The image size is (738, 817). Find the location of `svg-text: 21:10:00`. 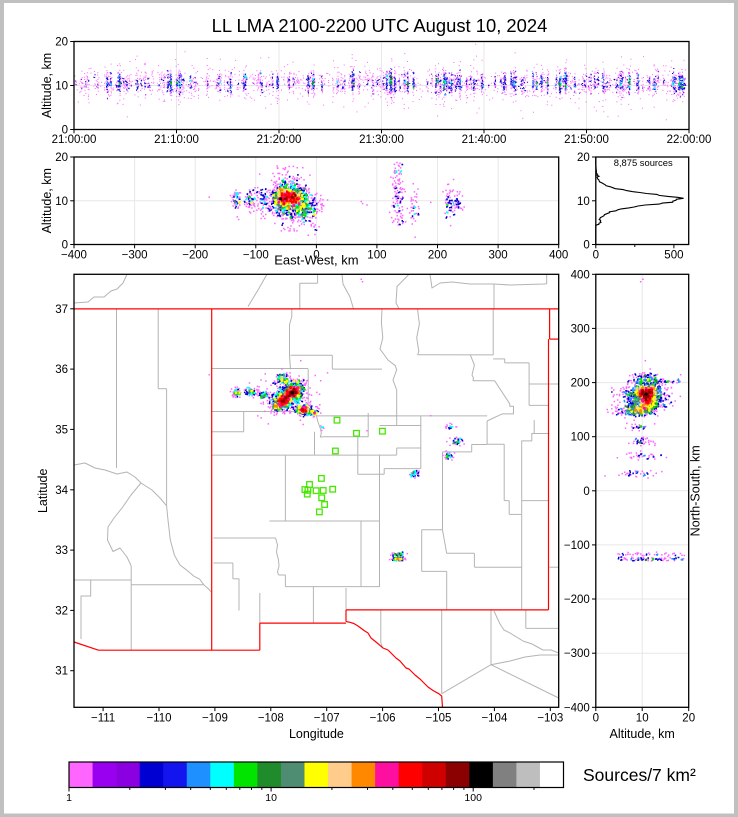

svg-text: 21:10:00 is located at coordinates (176, 140).